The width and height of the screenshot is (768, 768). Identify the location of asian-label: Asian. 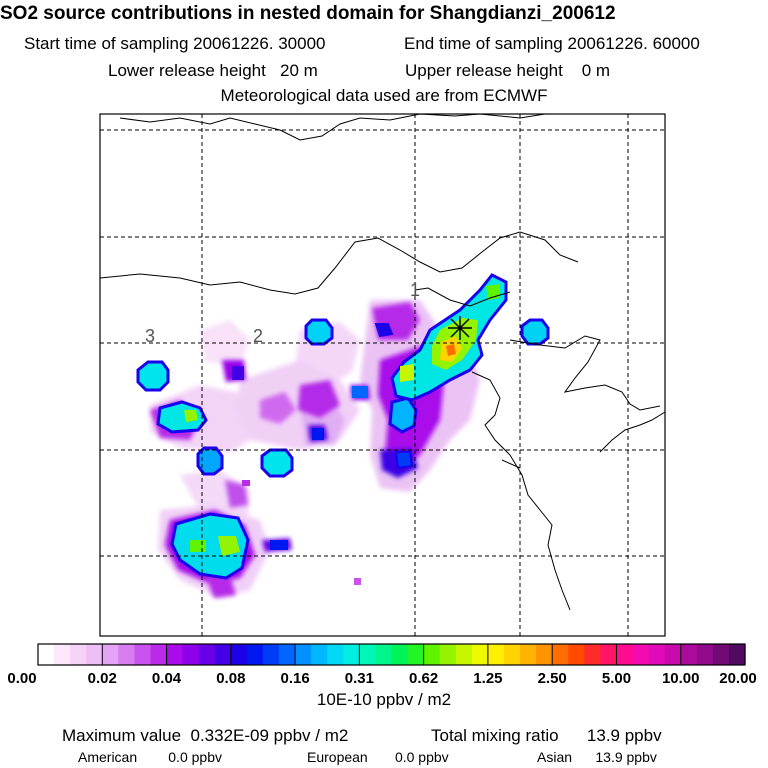
(555, 757).